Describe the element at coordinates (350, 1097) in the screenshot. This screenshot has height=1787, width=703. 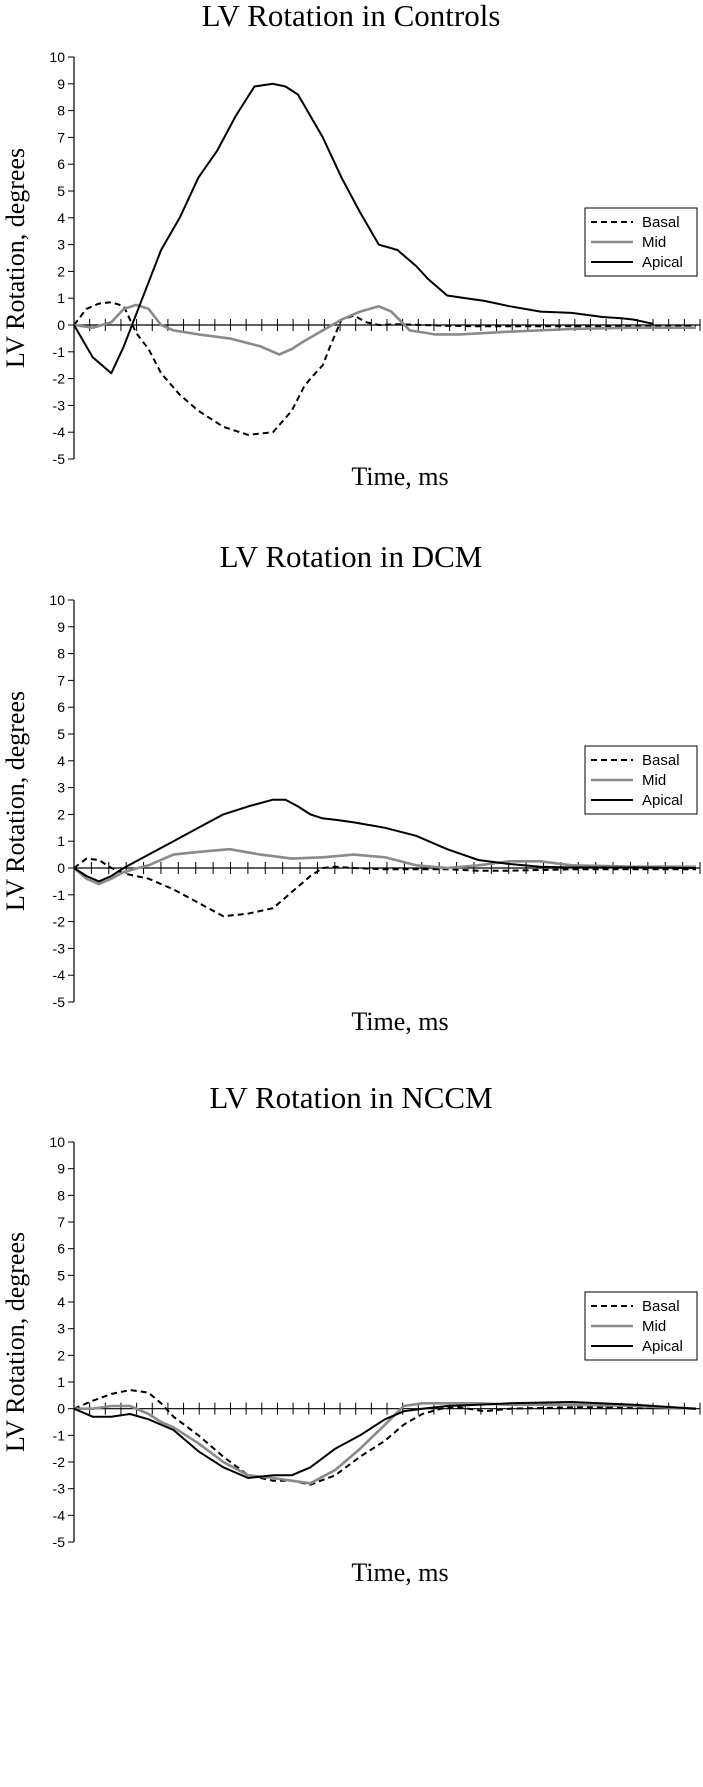
I see `chart-title: LV Rotation in NCCM` at that location.